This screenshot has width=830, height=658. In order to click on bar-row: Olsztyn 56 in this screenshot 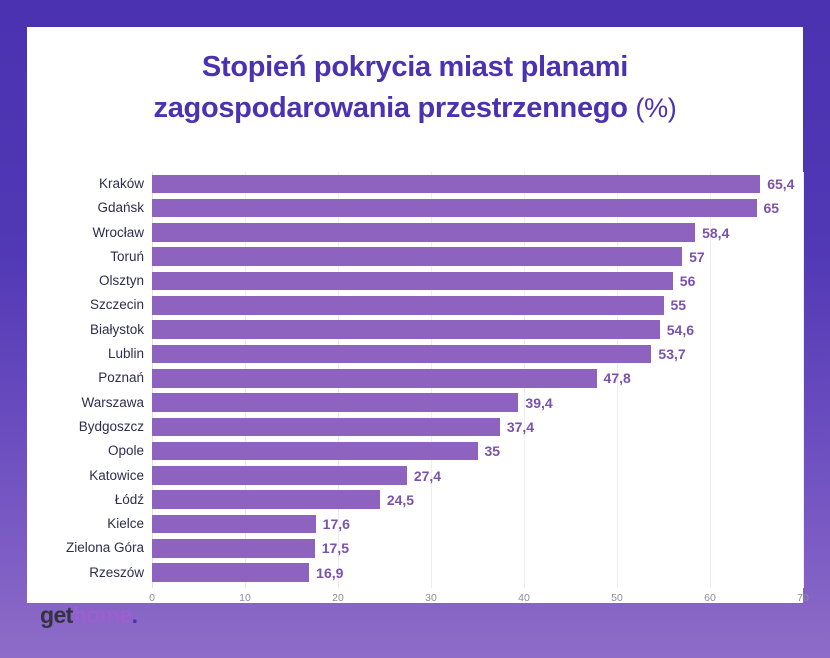, I will do `click(415, 281)`.